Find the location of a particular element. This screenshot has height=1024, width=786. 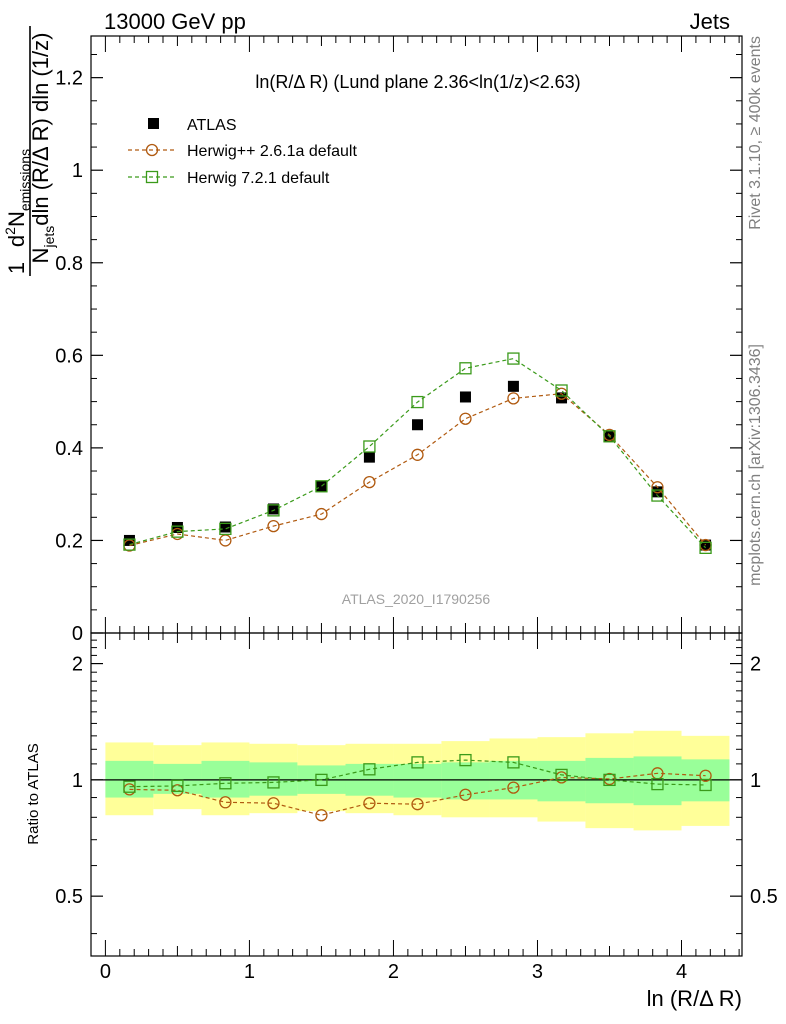

ratio-ytick-label-right: 1 is located at coordinates (755, 781).